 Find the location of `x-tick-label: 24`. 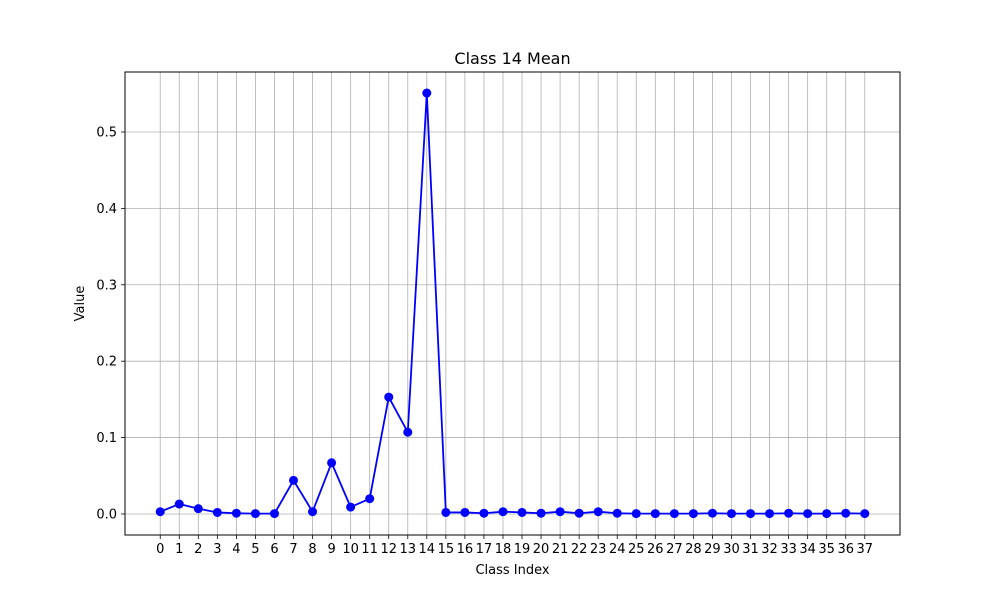

x-tick-label: 24 is located at coordinates (617, 549).